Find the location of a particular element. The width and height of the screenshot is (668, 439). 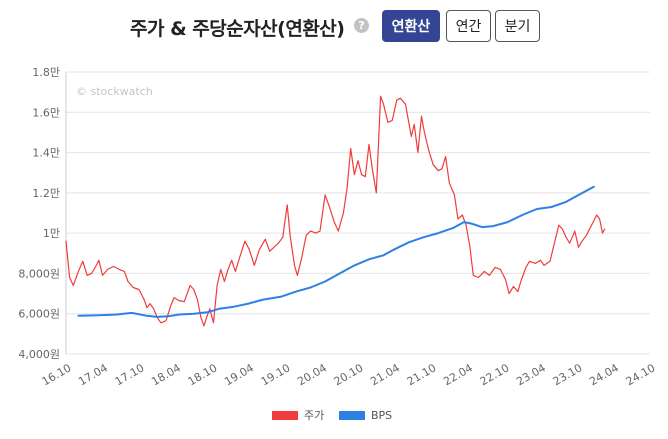

tab-annualized: 연환산 is located at coordinates (411, 26).